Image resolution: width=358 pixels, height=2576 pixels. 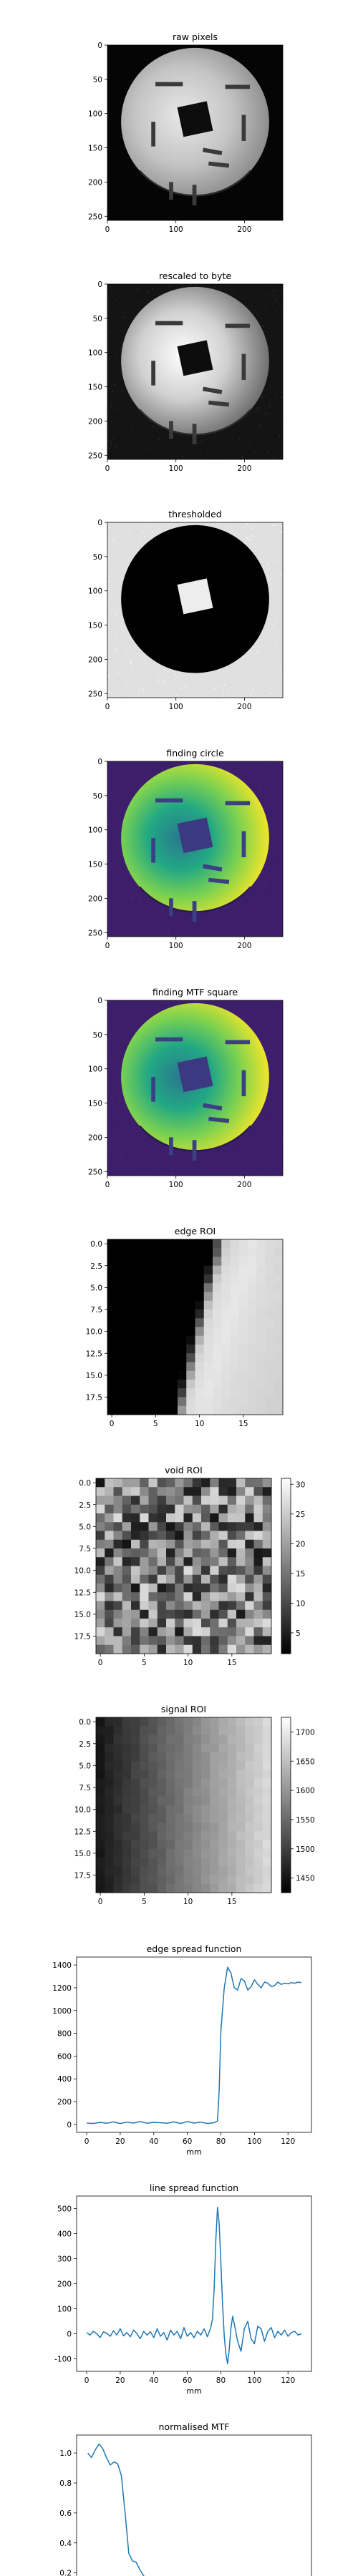 What do you see at coordinates (107, 946) in the screenshot?
I see `x-tick-label: 0` at bounding box center [107, 946].